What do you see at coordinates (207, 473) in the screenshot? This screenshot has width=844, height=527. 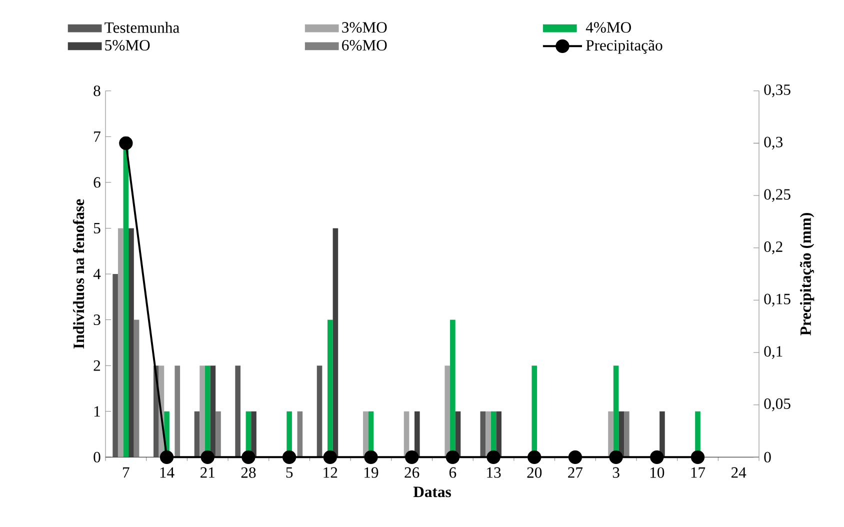 I see `x-tick-label: 21` at bounding box center [207, 473].